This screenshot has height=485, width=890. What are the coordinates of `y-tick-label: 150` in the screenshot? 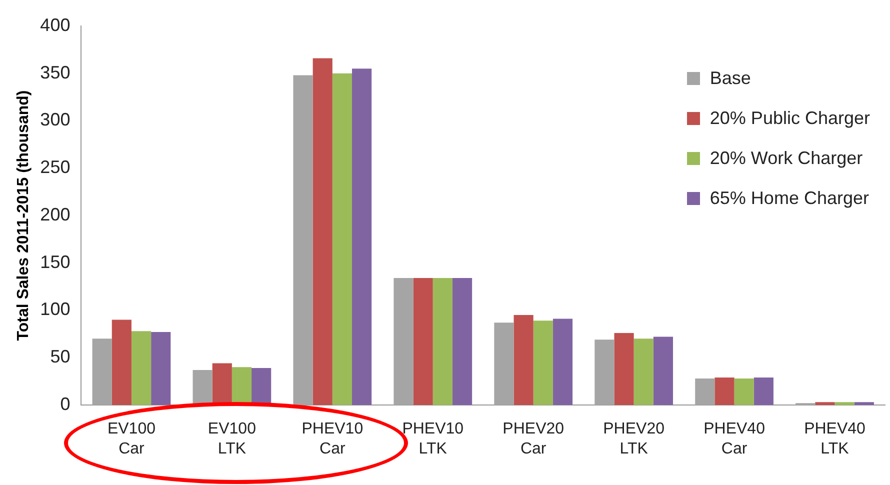 It's located at (55, 262).